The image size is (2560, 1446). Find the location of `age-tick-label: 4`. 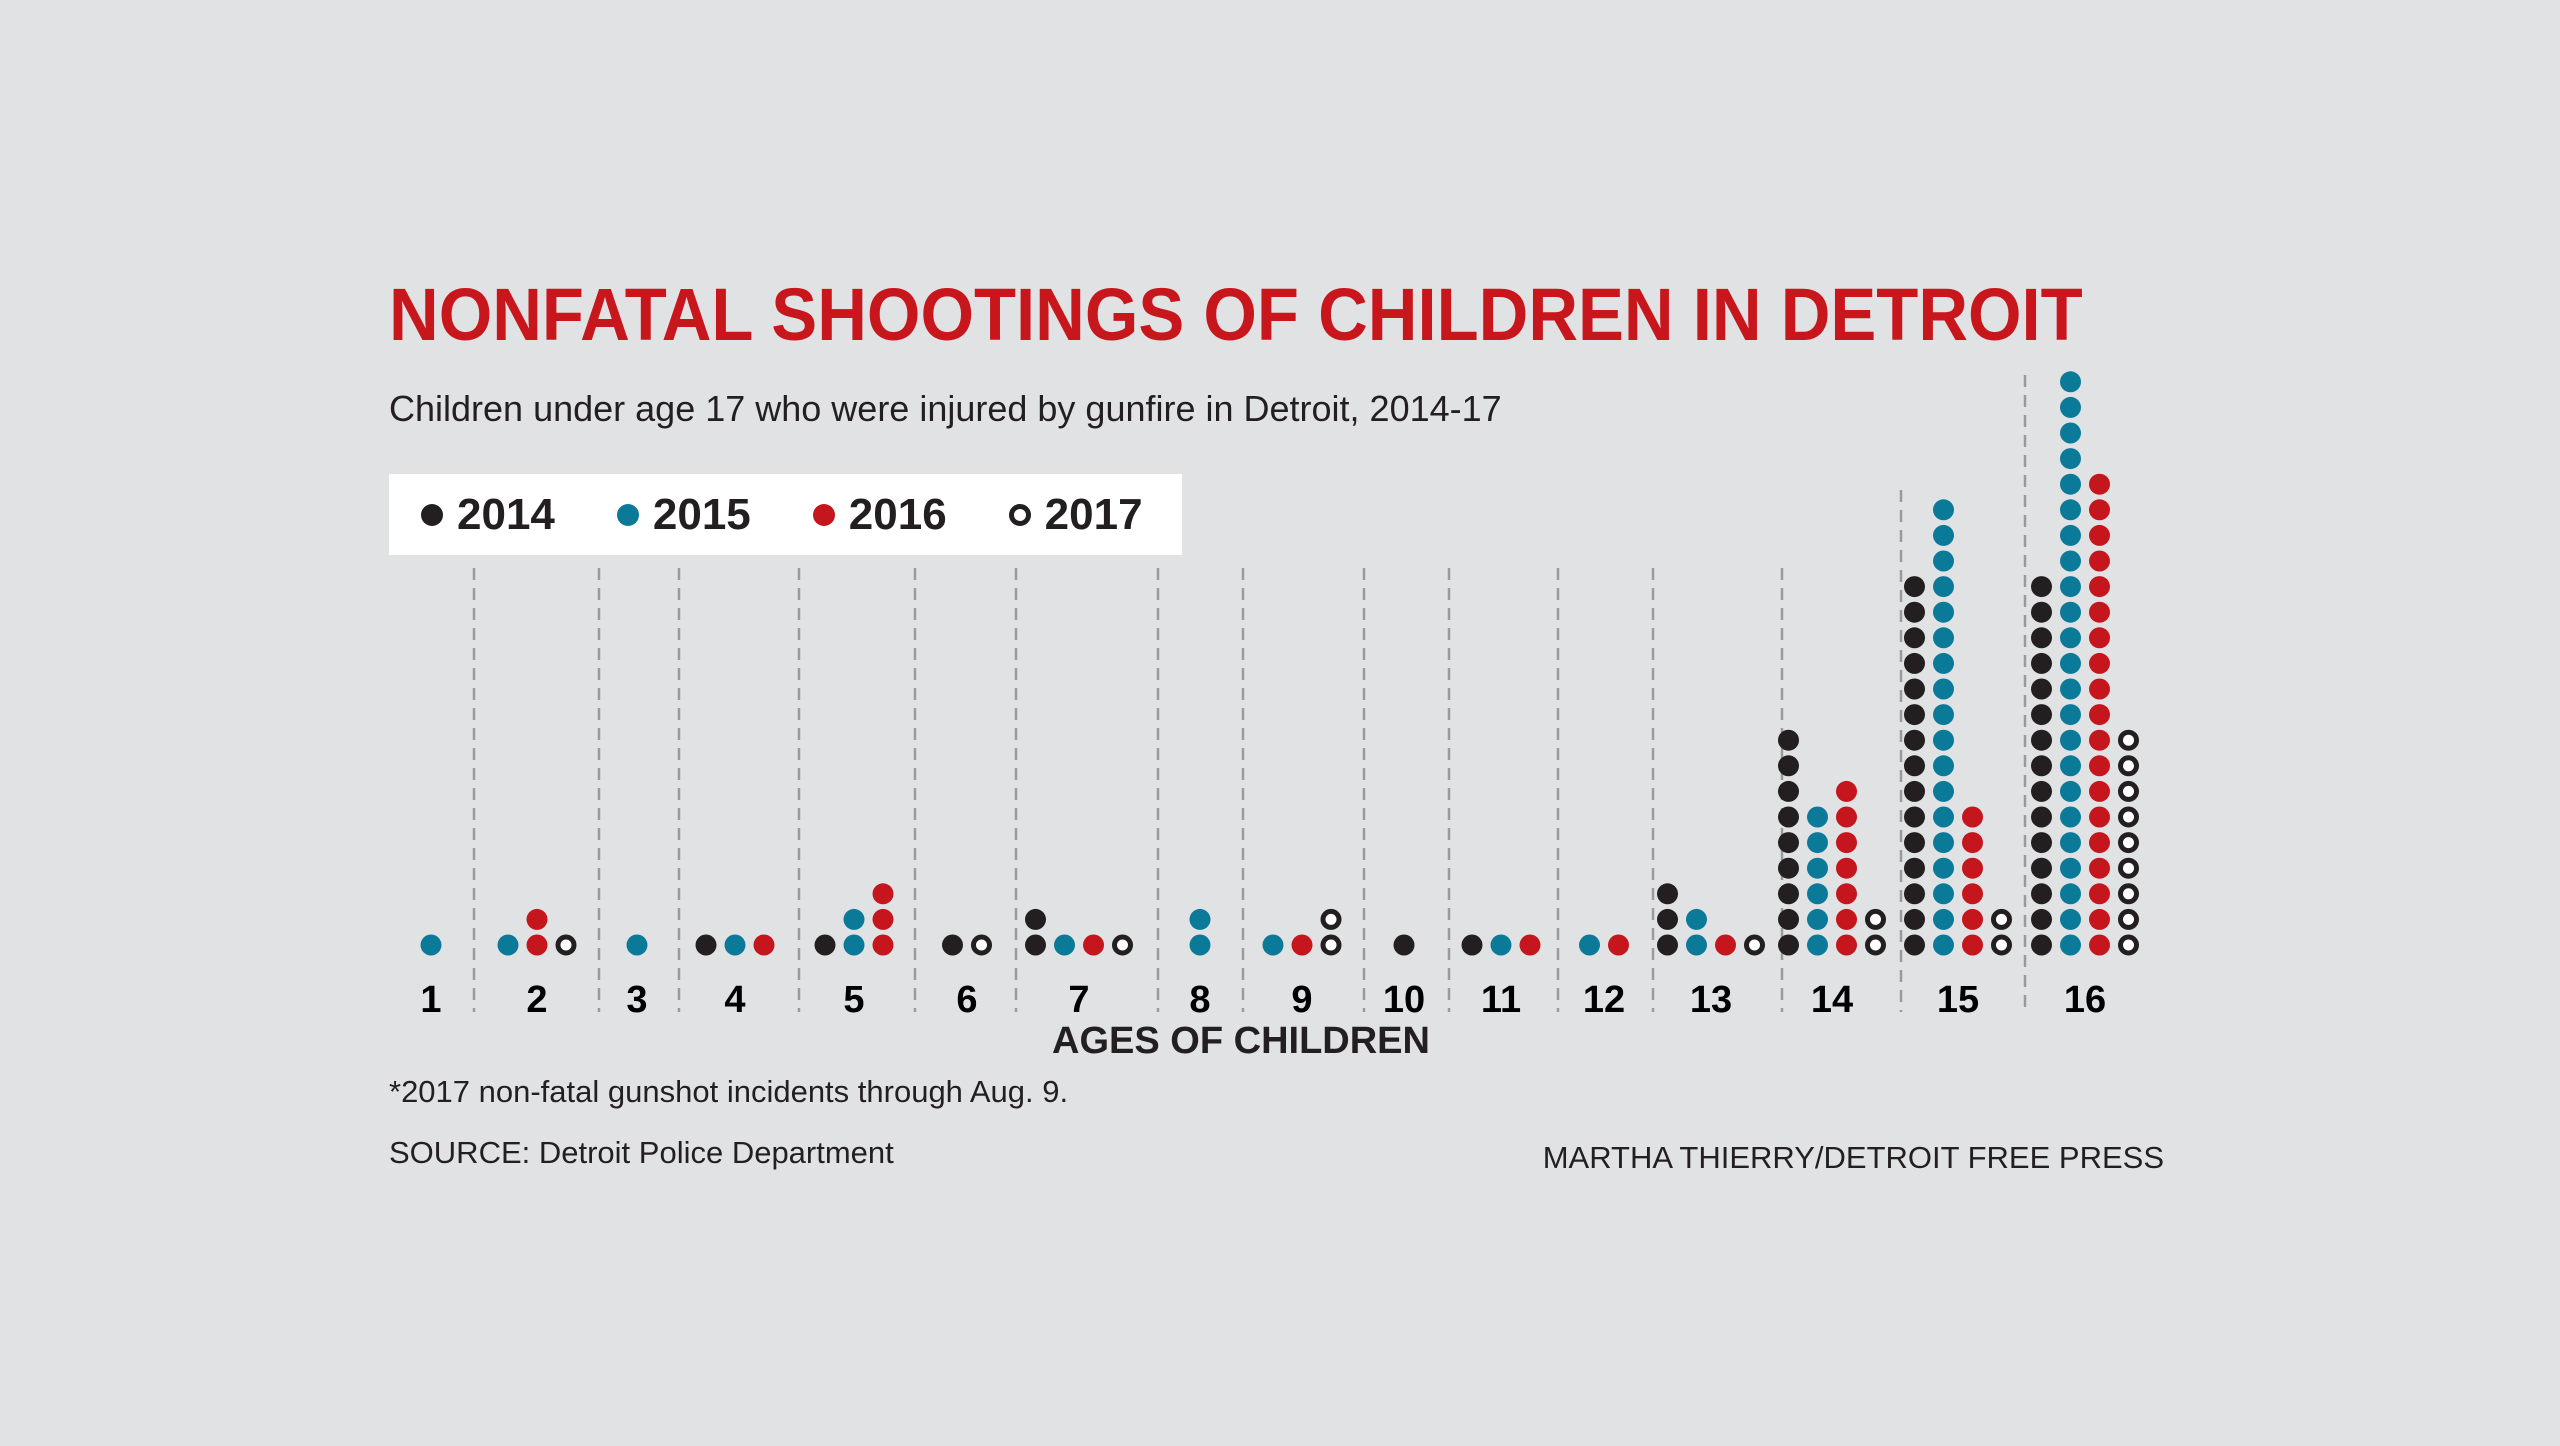

age-tick-label: 4 is located at coordinates (734, 1000).